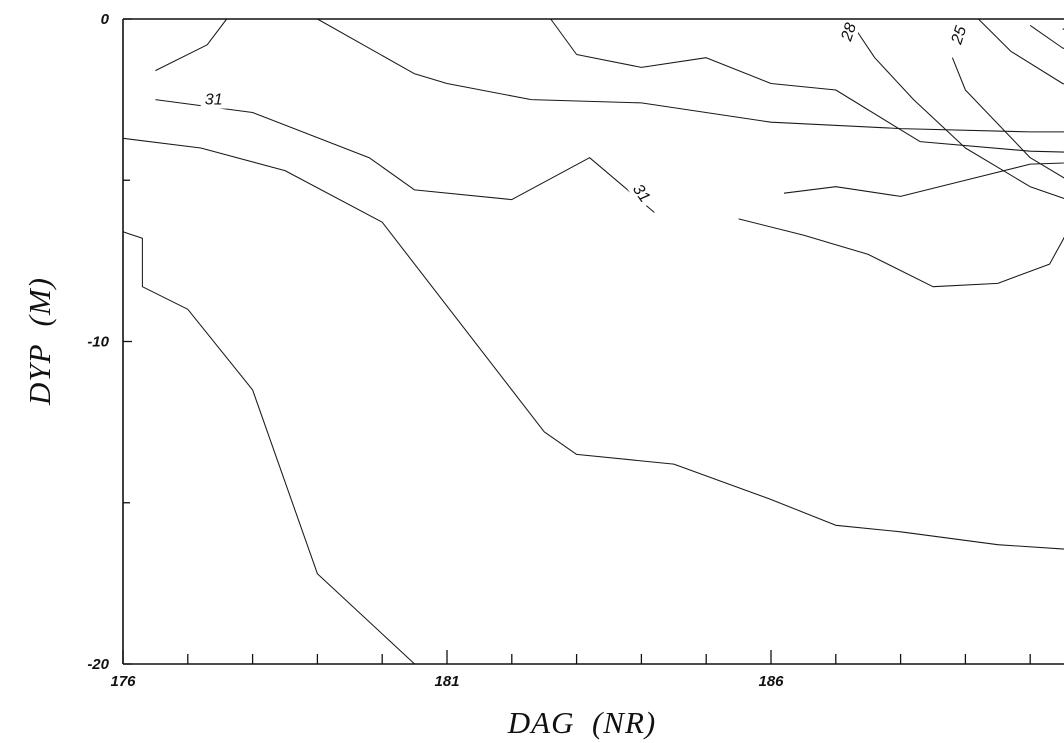  What do you see at coordinates (98, 342) in the screenshot?
I see `y-tick-label: -10` at bounding box center [98, 342].